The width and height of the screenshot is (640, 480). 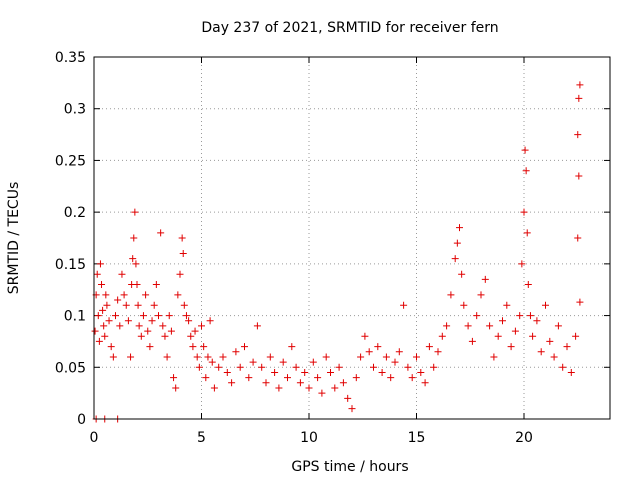 What do you see at coordinates (14, 238) in the screenshot?
I see `y-axis-label: SRMTID / TECUs` at bounding box center [14, 238].